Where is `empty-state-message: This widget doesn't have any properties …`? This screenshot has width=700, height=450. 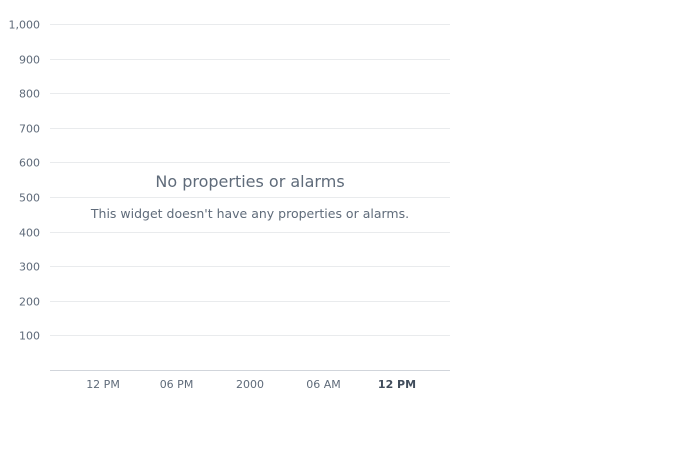 empty-state-message: This widget doesn't have any properties … is located at coordinates (250, 213).